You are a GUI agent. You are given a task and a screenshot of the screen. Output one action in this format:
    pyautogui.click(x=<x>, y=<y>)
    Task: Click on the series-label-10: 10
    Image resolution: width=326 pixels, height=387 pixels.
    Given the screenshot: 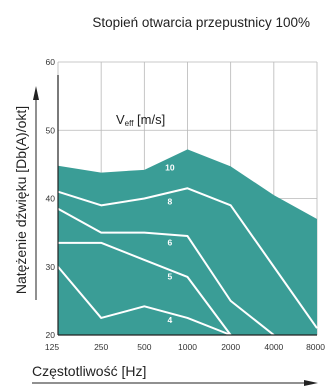 What is the action you would take?
    pyautogui.click(x=170, y=168)
    